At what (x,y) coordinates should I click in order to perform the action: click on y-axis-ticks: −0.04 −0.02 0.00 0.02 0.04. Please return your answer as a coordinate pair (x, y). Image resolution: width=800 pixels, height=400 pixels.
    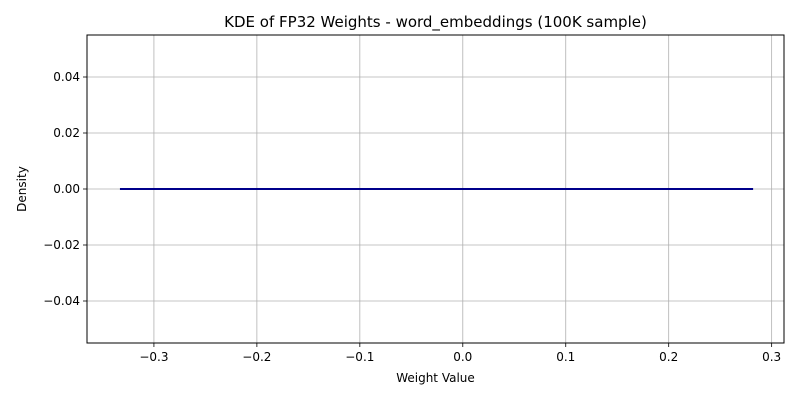
    Looking at the image, I should click on (65, 189).